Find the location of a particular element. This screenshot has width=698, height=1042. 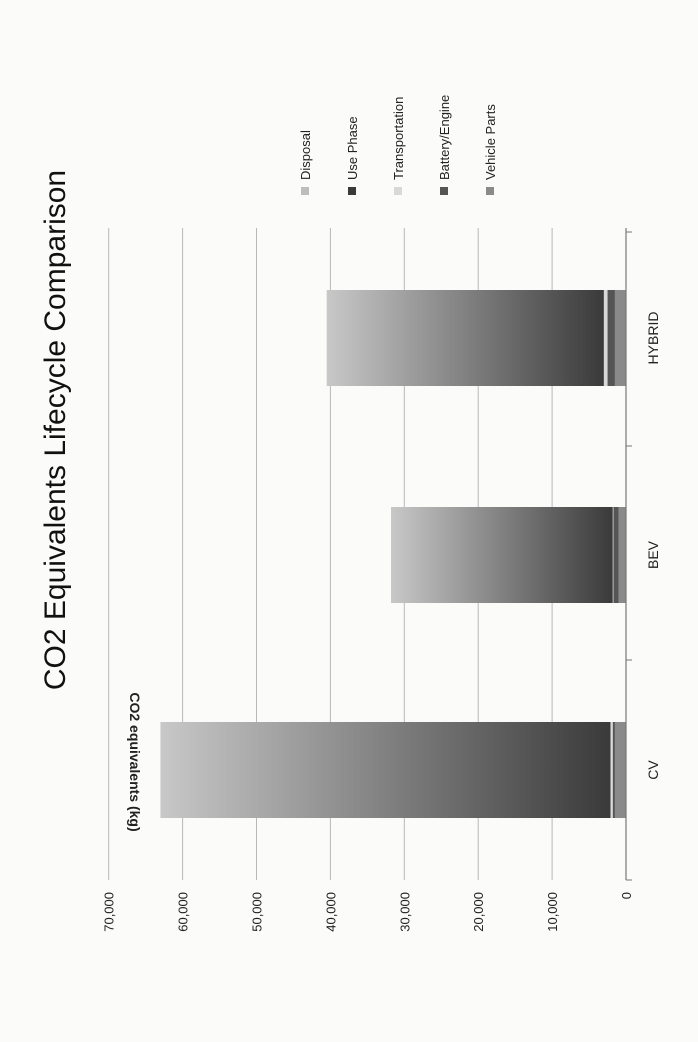

bar-segment-battery-engine-cv is located at coordinates (613, 770).